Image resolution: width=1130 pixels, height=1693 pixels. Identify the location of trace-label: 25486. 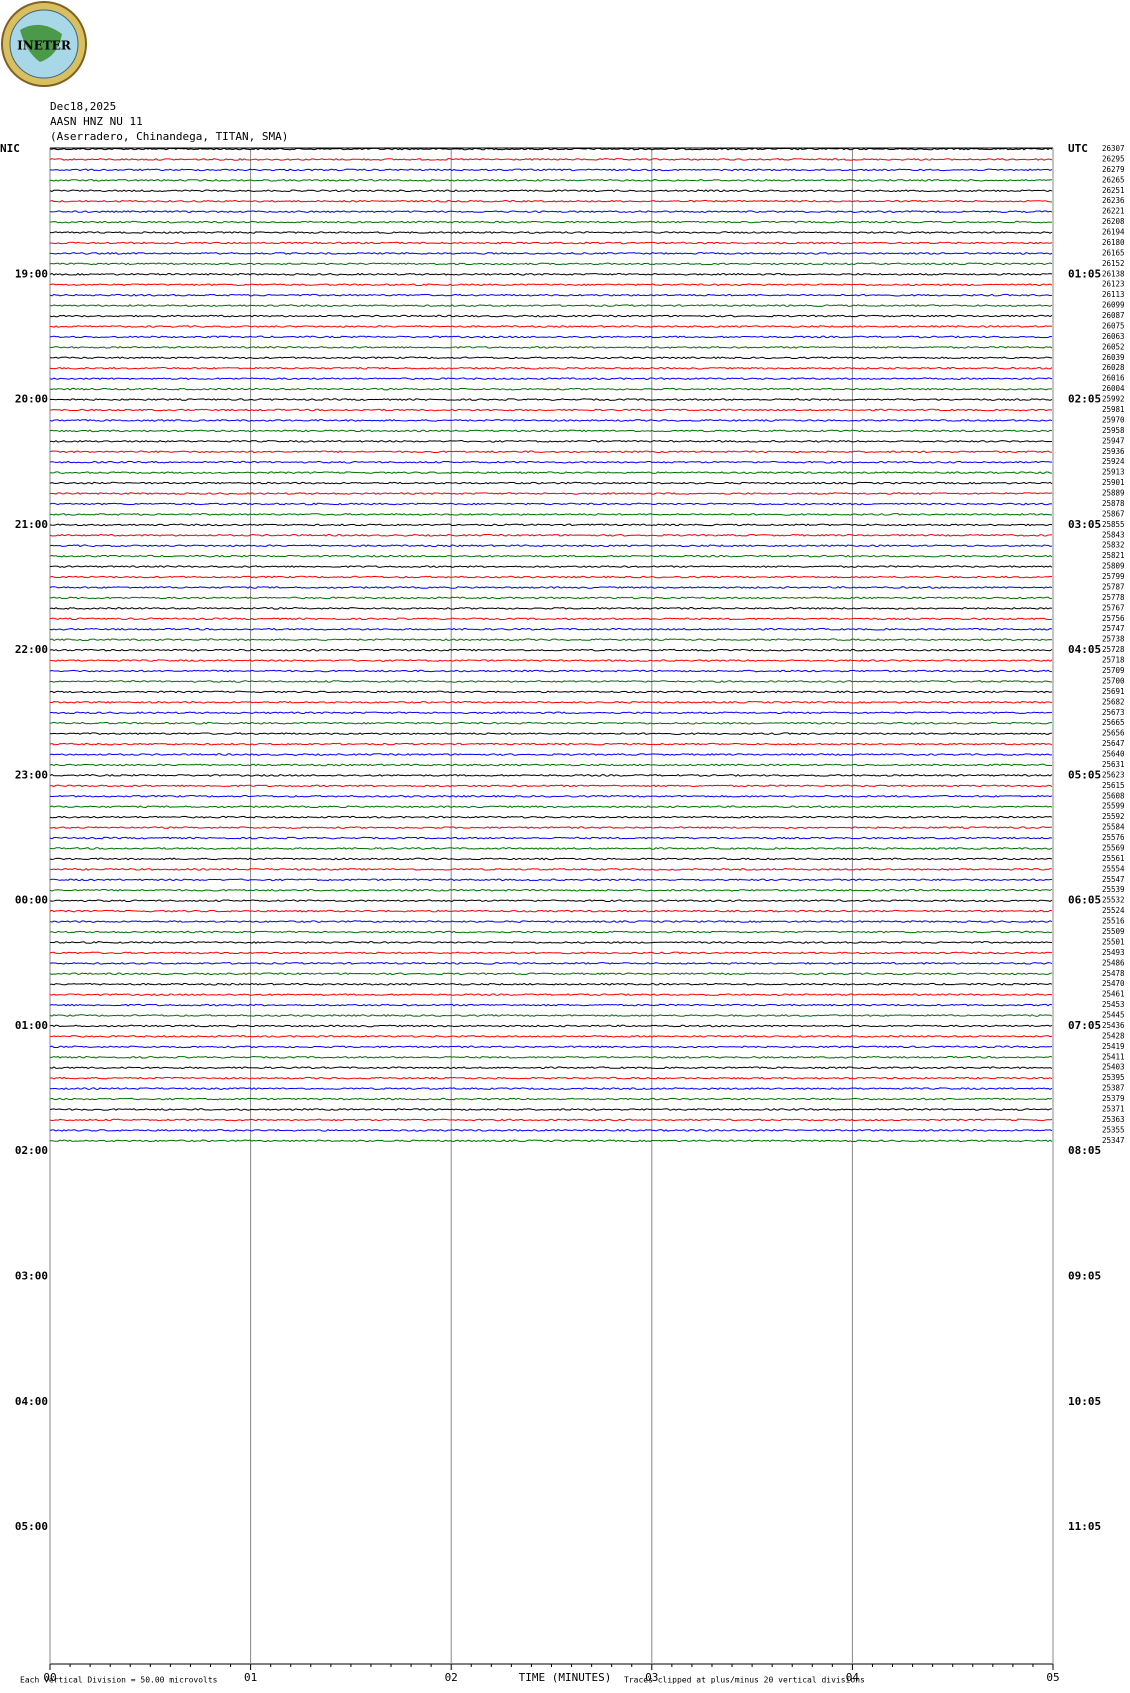
(1113, 962).